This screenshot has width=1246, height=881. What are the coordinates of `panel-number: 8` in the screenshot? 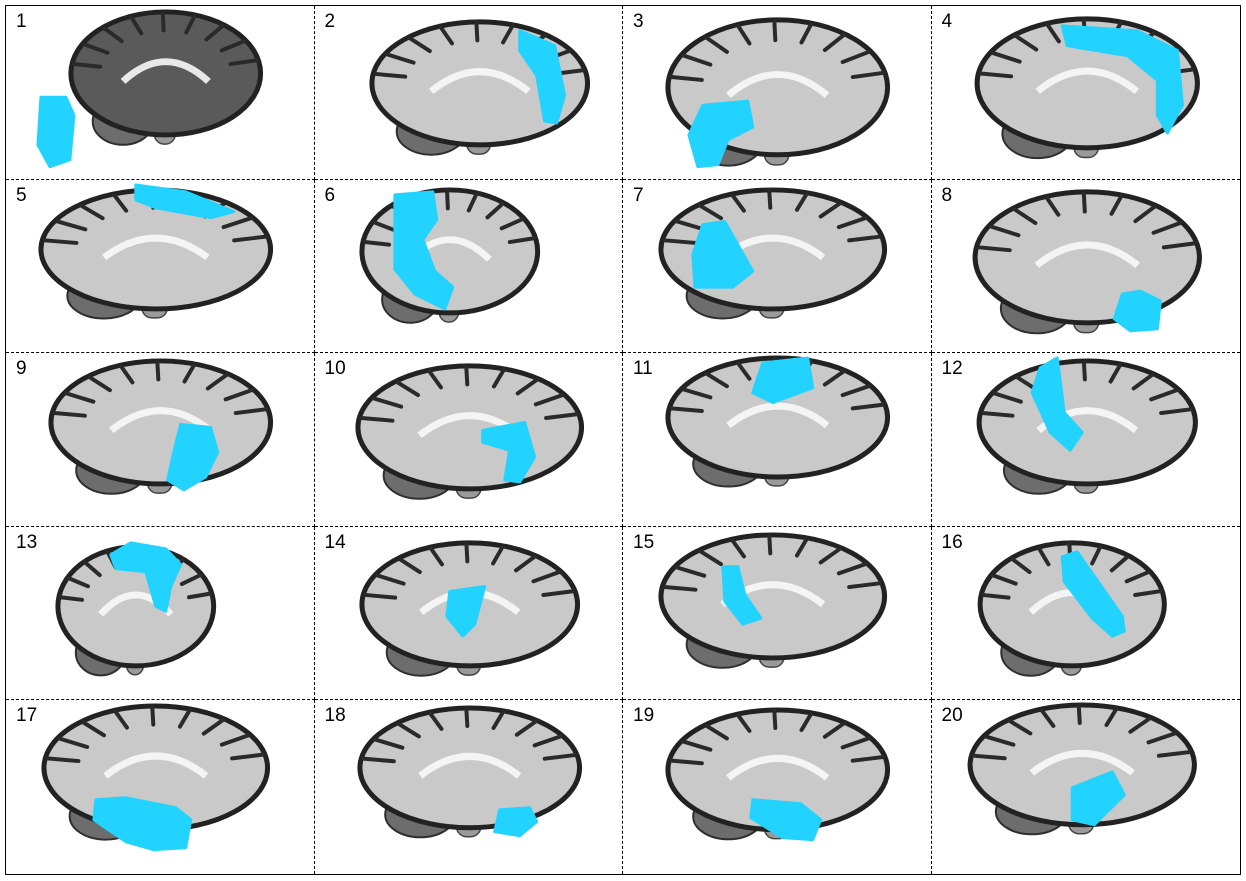 It's located at (947, 195).